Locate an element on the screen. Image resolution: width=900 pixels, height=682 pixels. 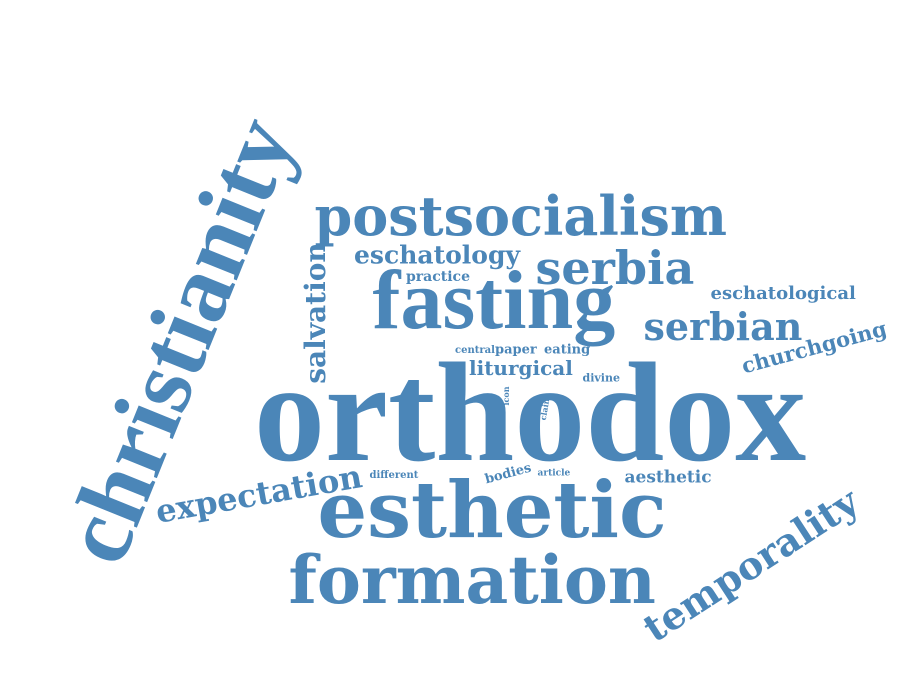
word-aesthetic: aesthetic is located at coordinates (668, 477).